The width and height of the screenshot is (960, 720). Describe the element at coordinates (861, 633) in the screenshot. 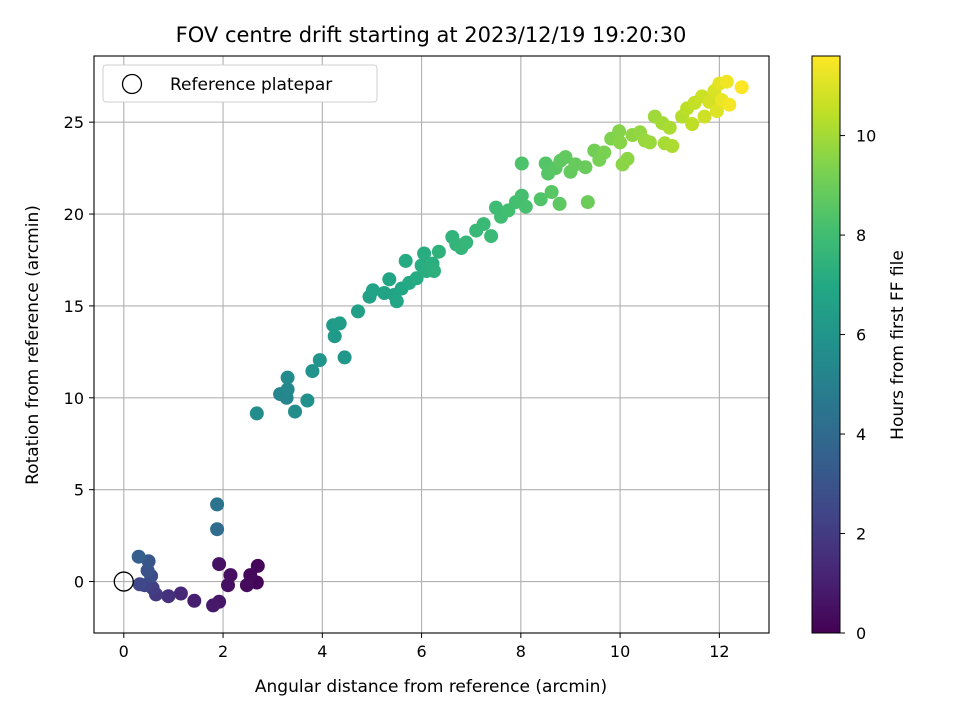

I see `colorbar-tick-label: 0` at that location.